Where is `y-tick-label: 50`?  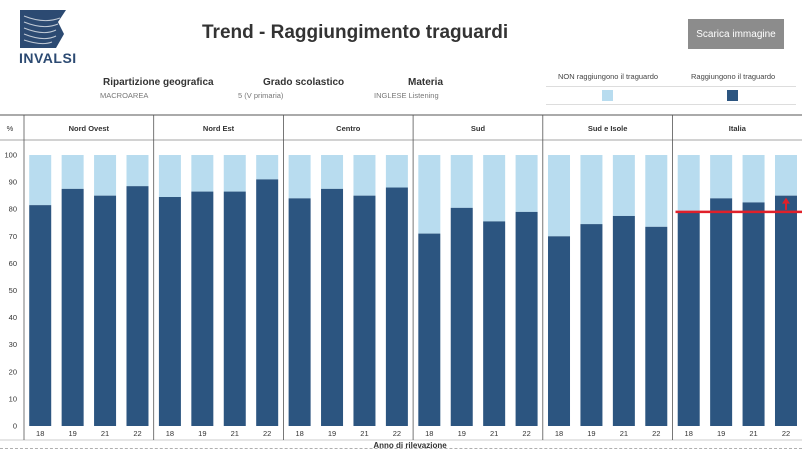 y-tick-label: 50 is located at coordinates (13, 290).